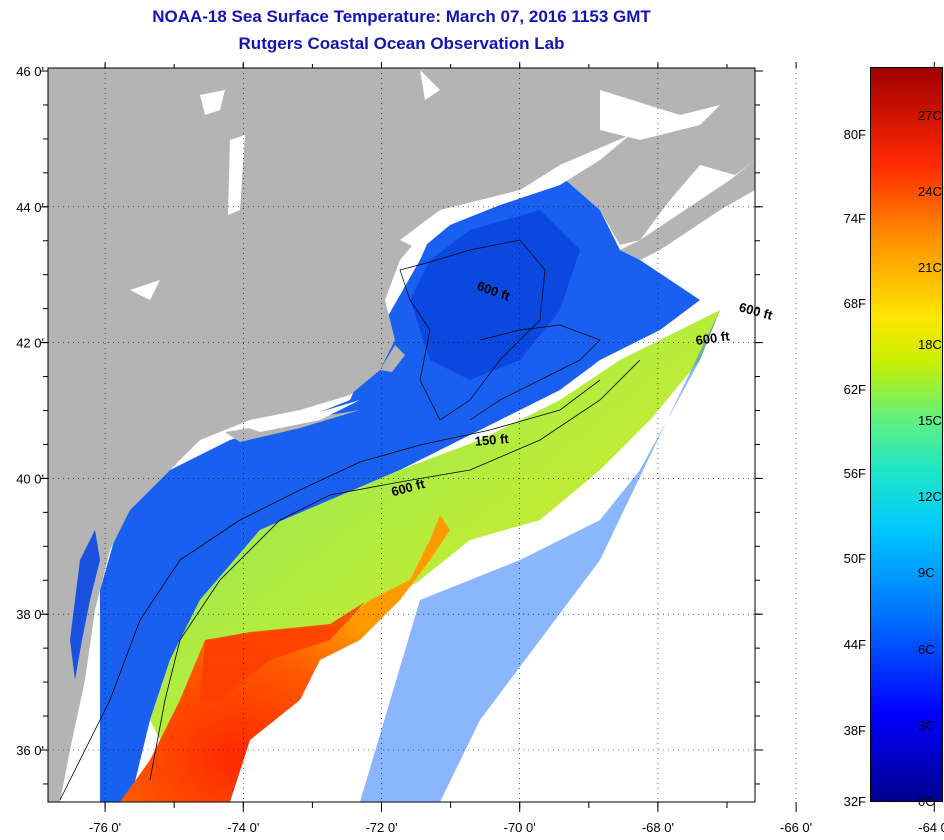 The width and height of the screenshot is (944, 840). What do you see at coordinates (854, 219) in the screenshot?
I see `colorbar-fahrenheit-label: 74F` at bounding box center [854, 219].